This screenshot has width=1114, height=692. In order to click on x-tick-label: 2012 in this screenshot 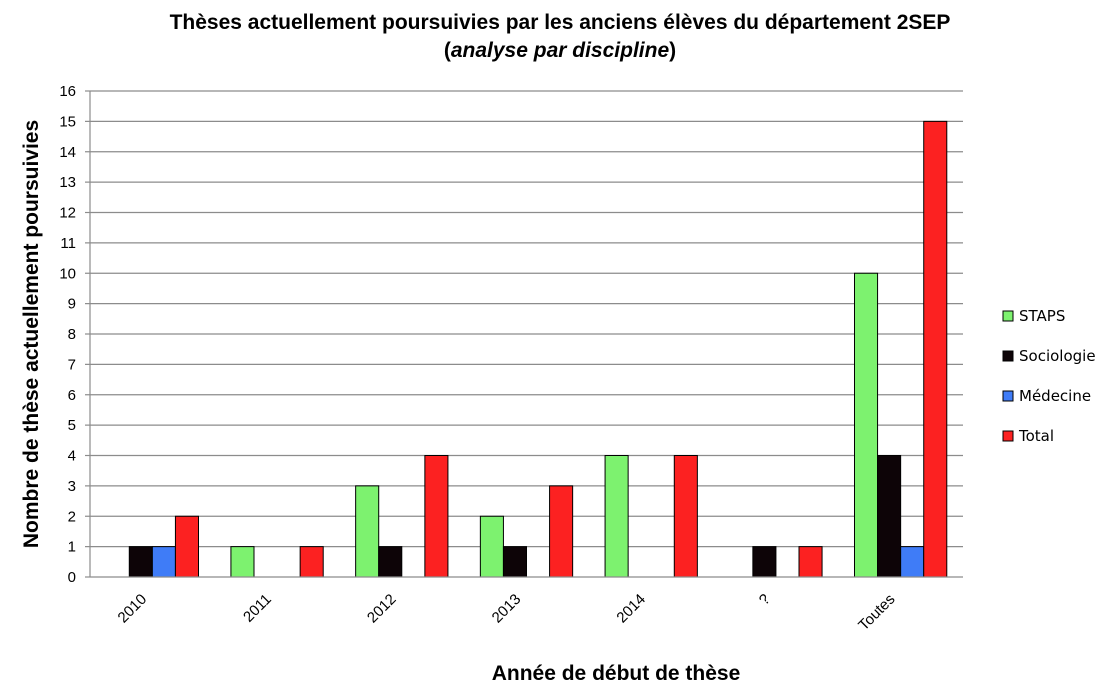, I will do `click(382, 609)`.